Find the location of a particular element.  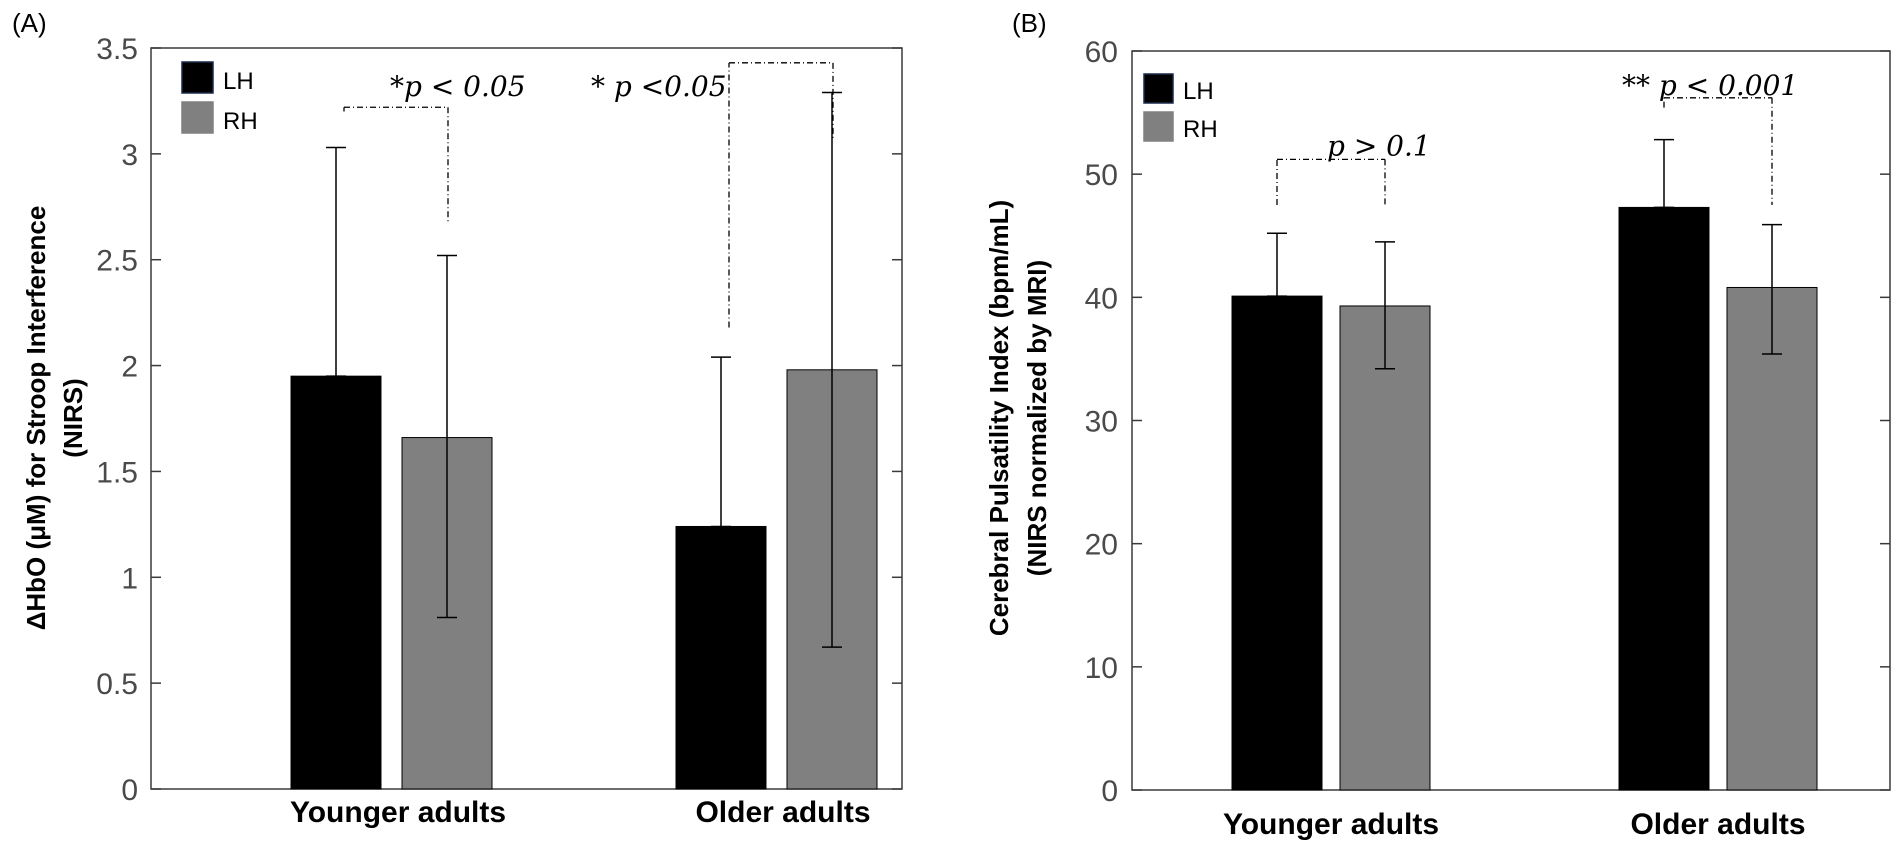

y-tick-label: 30 is located at coordinates (1101, 422).